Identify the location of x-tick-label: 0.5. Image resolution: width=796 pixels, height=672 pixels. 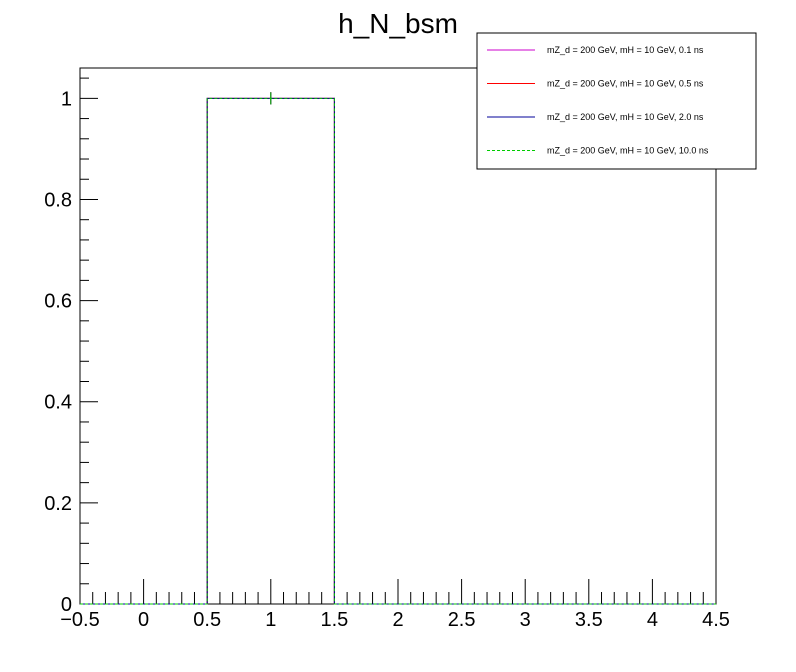
(207, 620).